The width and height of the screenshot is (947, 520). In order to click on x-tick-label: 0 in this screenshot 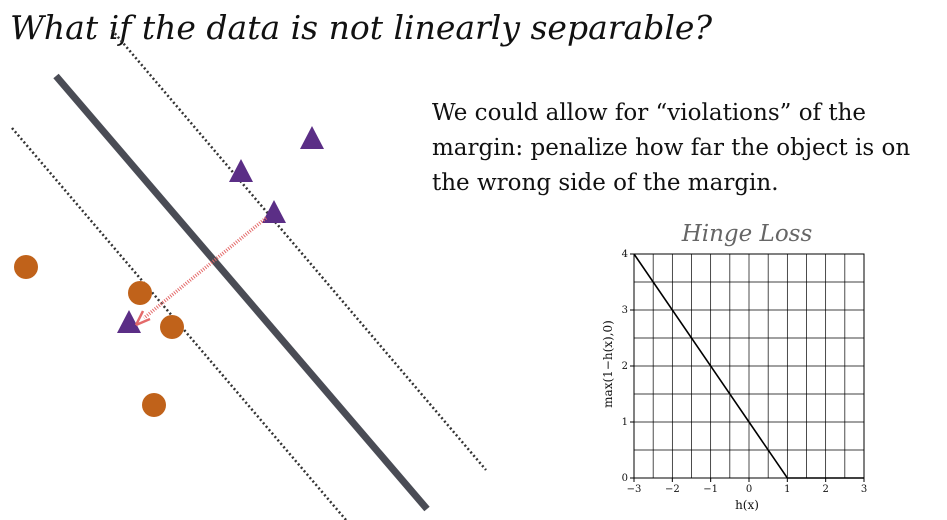, I will do `click(749, 489)`.